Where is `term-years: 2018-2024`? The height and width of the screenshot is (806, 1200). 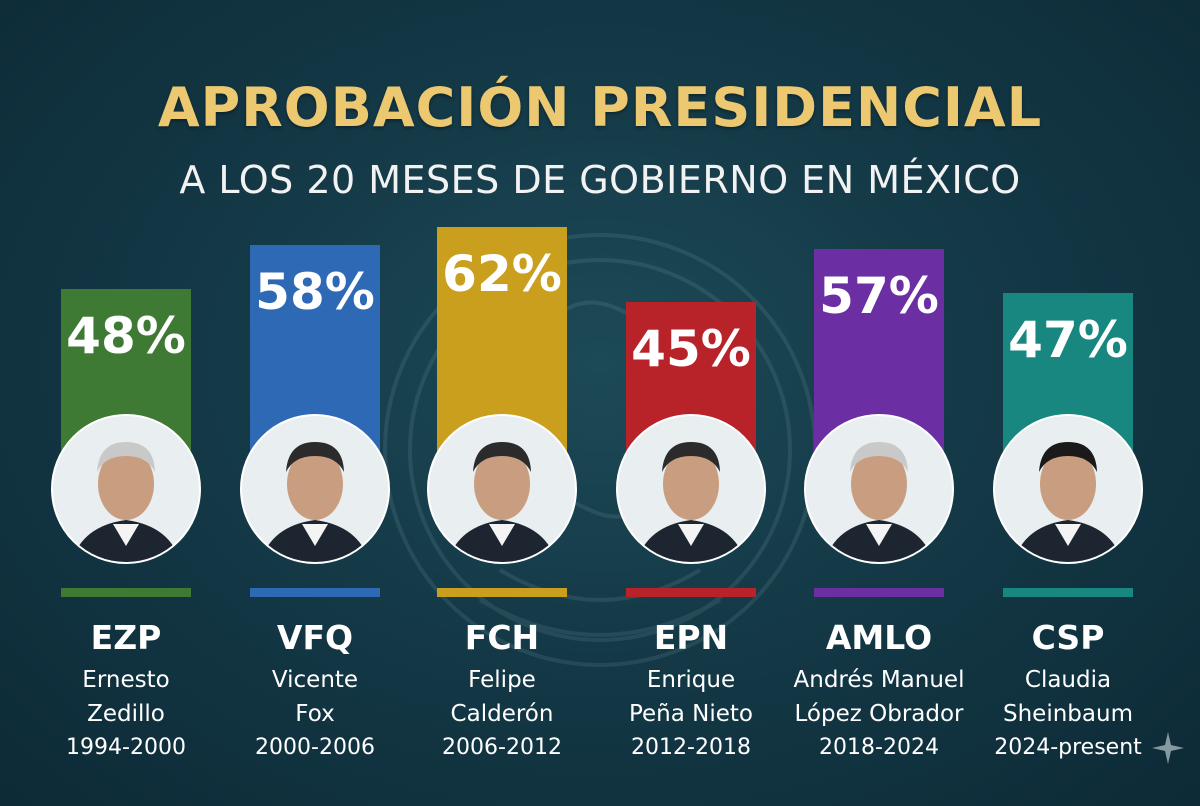 term-years: 2018-2024 is located at coordinates (879, 747).